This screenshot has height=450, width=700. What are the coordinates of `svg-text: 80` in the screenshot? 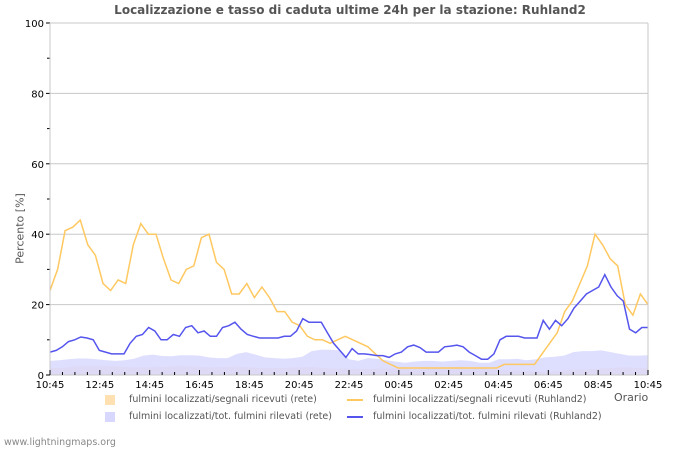 It's located at (37, 94).